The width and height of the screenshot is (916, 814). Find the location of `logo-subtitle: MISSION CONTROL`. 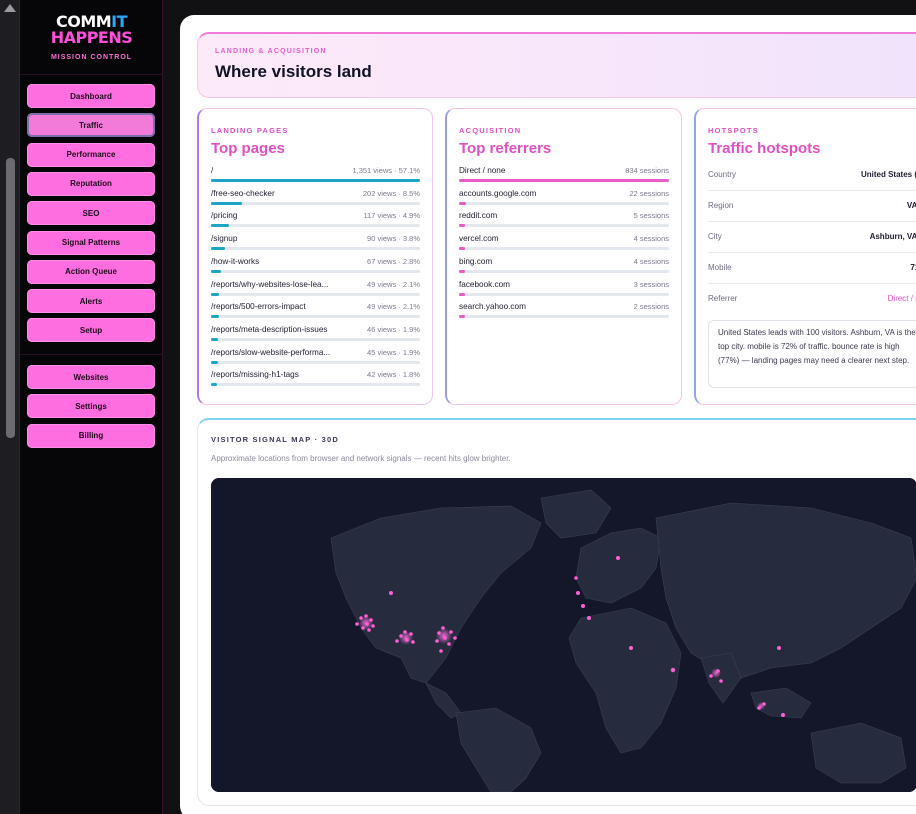

logo-subtitle: MISSION CONTROL is located at coordinates (91, 57).